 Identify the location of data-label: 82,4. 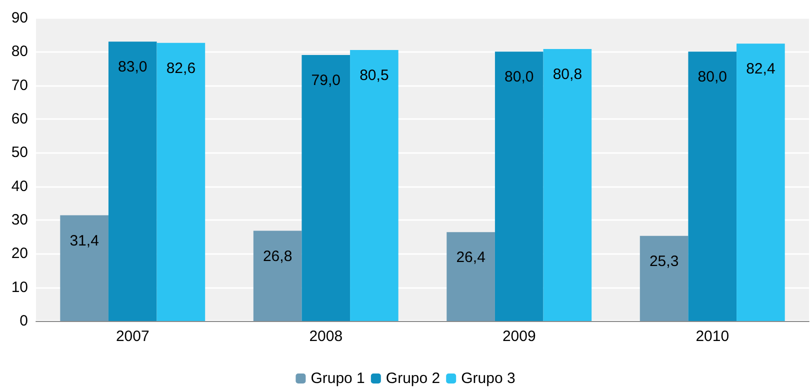
(761, 69).